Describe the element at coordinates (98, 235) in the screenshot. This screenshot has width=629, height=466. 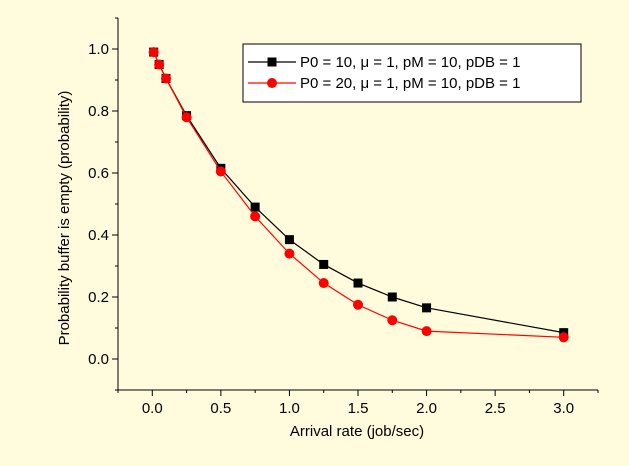
I see `y-tick-label-2: 0.4` at that location.